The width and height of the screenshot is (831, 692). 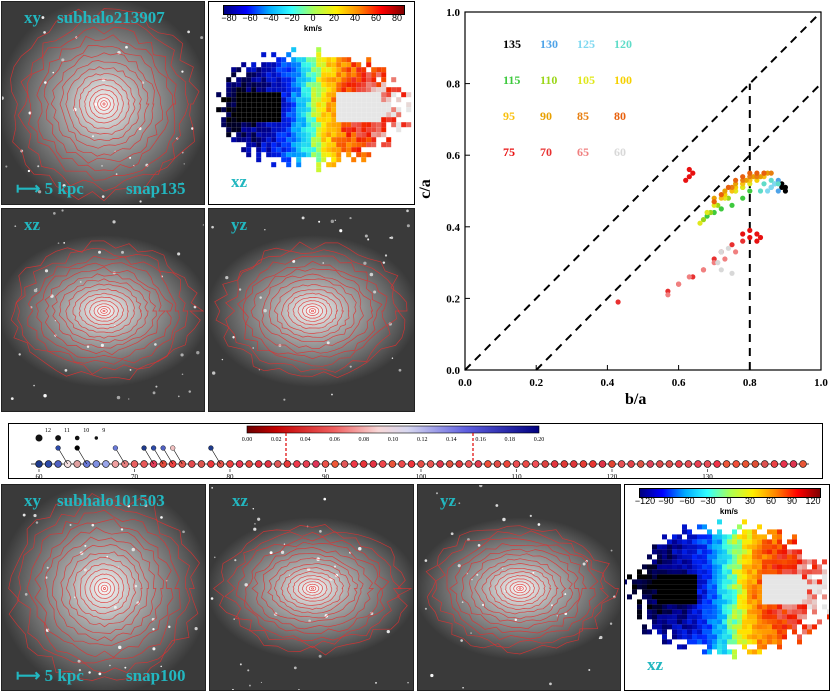 I want to click on bottom-xy-projection-panel: xy subhalo101503 ⟼ 5 kpc snap100, so click(x=103, y=587).